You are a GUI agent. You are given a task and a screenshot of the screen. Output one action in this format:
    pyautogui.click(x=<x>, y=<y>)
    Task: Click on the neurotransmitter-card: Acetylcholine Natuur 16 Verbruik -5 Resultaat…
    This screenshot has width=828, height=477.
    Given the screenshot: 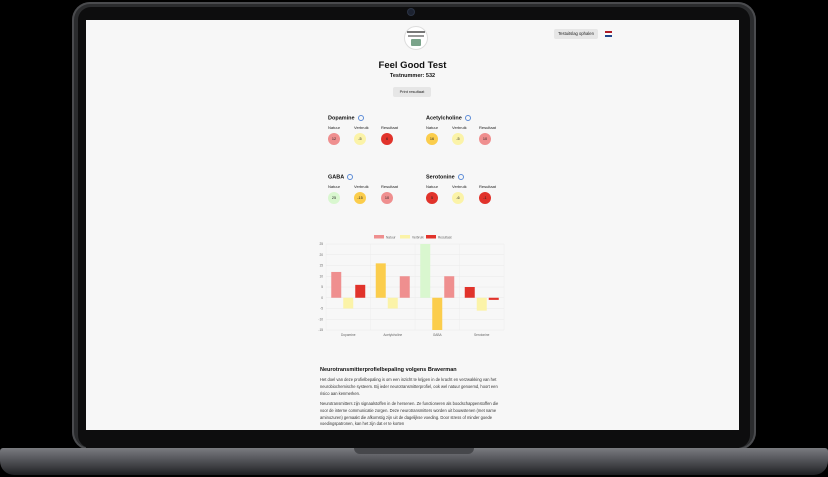 What is the action you would take?
    pyautogui.click(x=481, y=138)
    